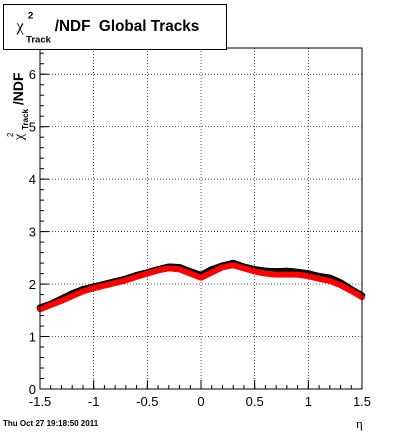 The image size is (400, 433). What do you see at coordinates (127, 26) in the screenshot?
I see `chart-title-text: /NDF Global Tracks` at bounding box center [127, 26].